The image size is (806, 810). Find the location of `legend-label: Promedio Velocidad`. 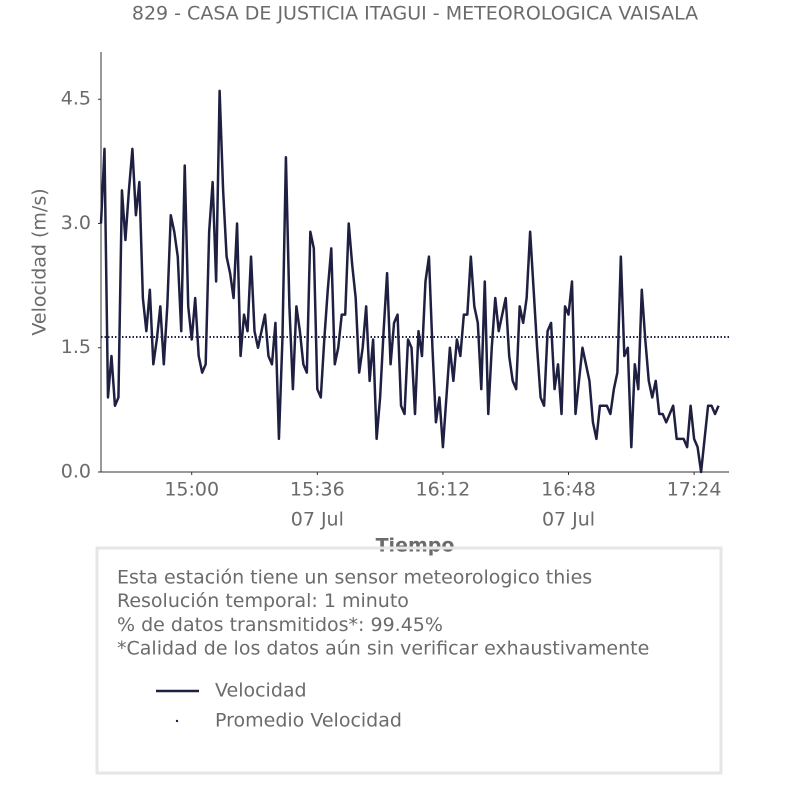

legend-label: Promedio Velocidad is located at coordinates (308, 721).